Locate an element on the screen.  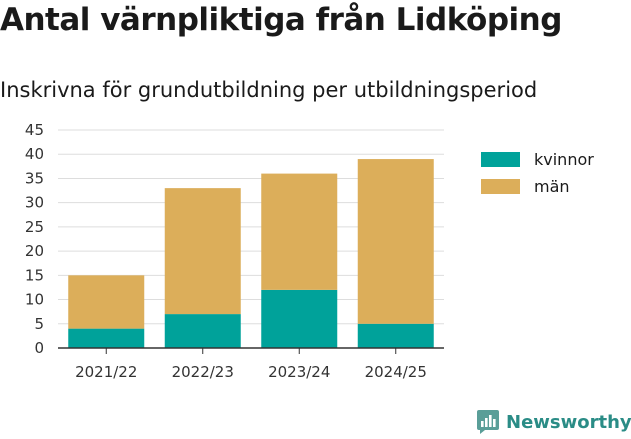
y-tick-label-10: 10 is located at coordinates (34, 300).